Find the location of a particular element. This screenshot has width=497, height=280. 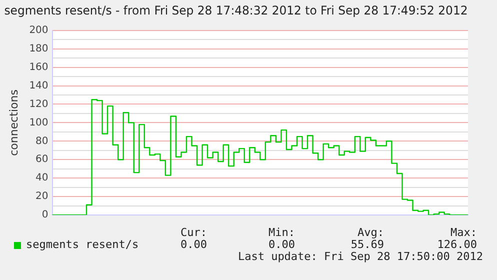

y-tick-label: 160 is located at coordinates (38, 67).